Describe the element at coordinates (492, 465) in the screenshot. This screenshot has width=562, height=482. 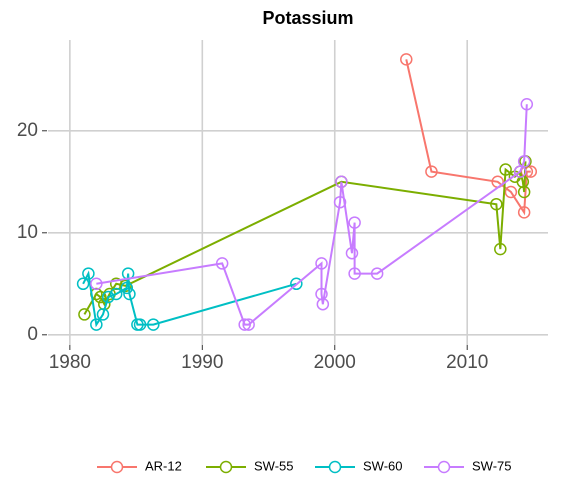
I see `legend-label: SW-75` at that location.